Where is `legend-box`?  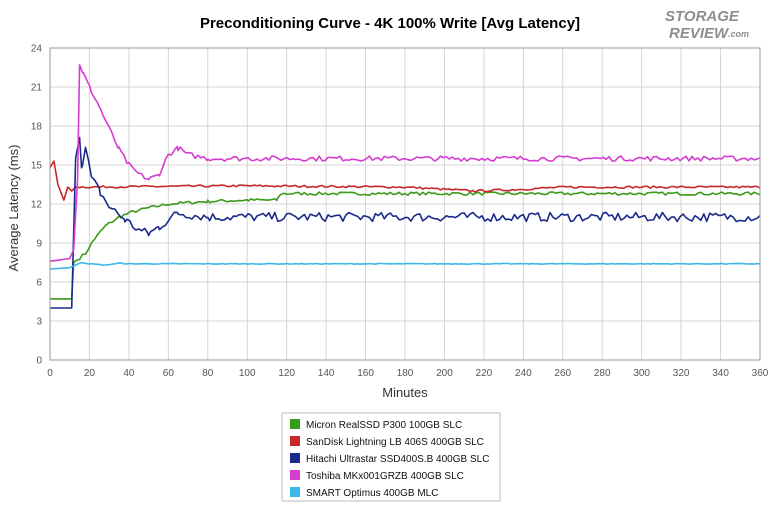 legend-box is located at coordinates (391, 457).